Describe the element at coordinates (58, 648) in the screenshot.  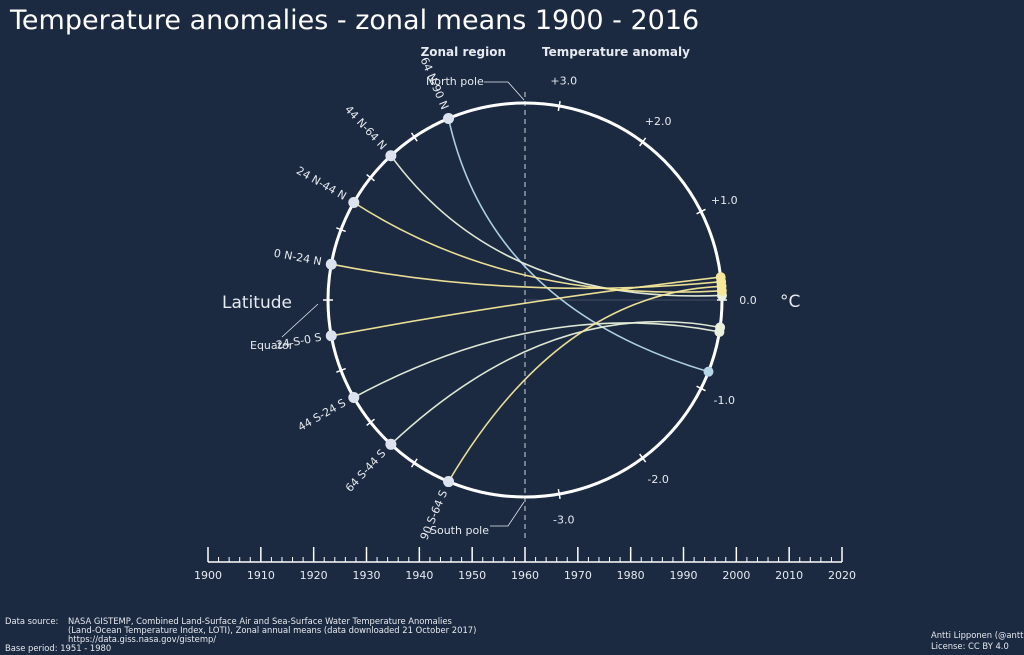
I see `base-period-label: Base period: 1951 - 1980` at that location.